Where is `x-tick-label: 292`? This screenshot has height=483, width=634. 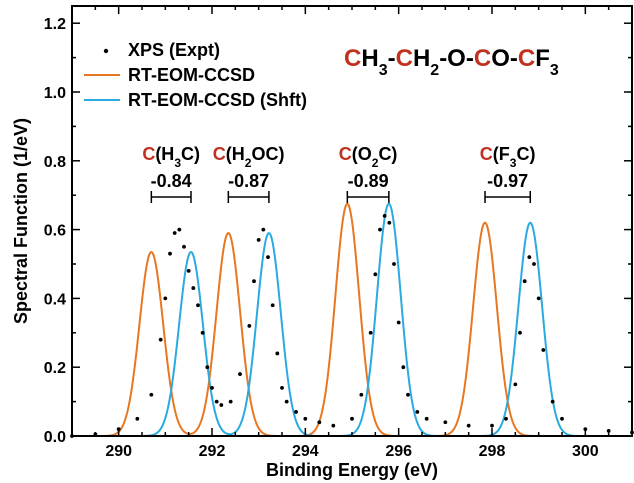
x-tick-label: 292 is located at coordinates (212, 451).